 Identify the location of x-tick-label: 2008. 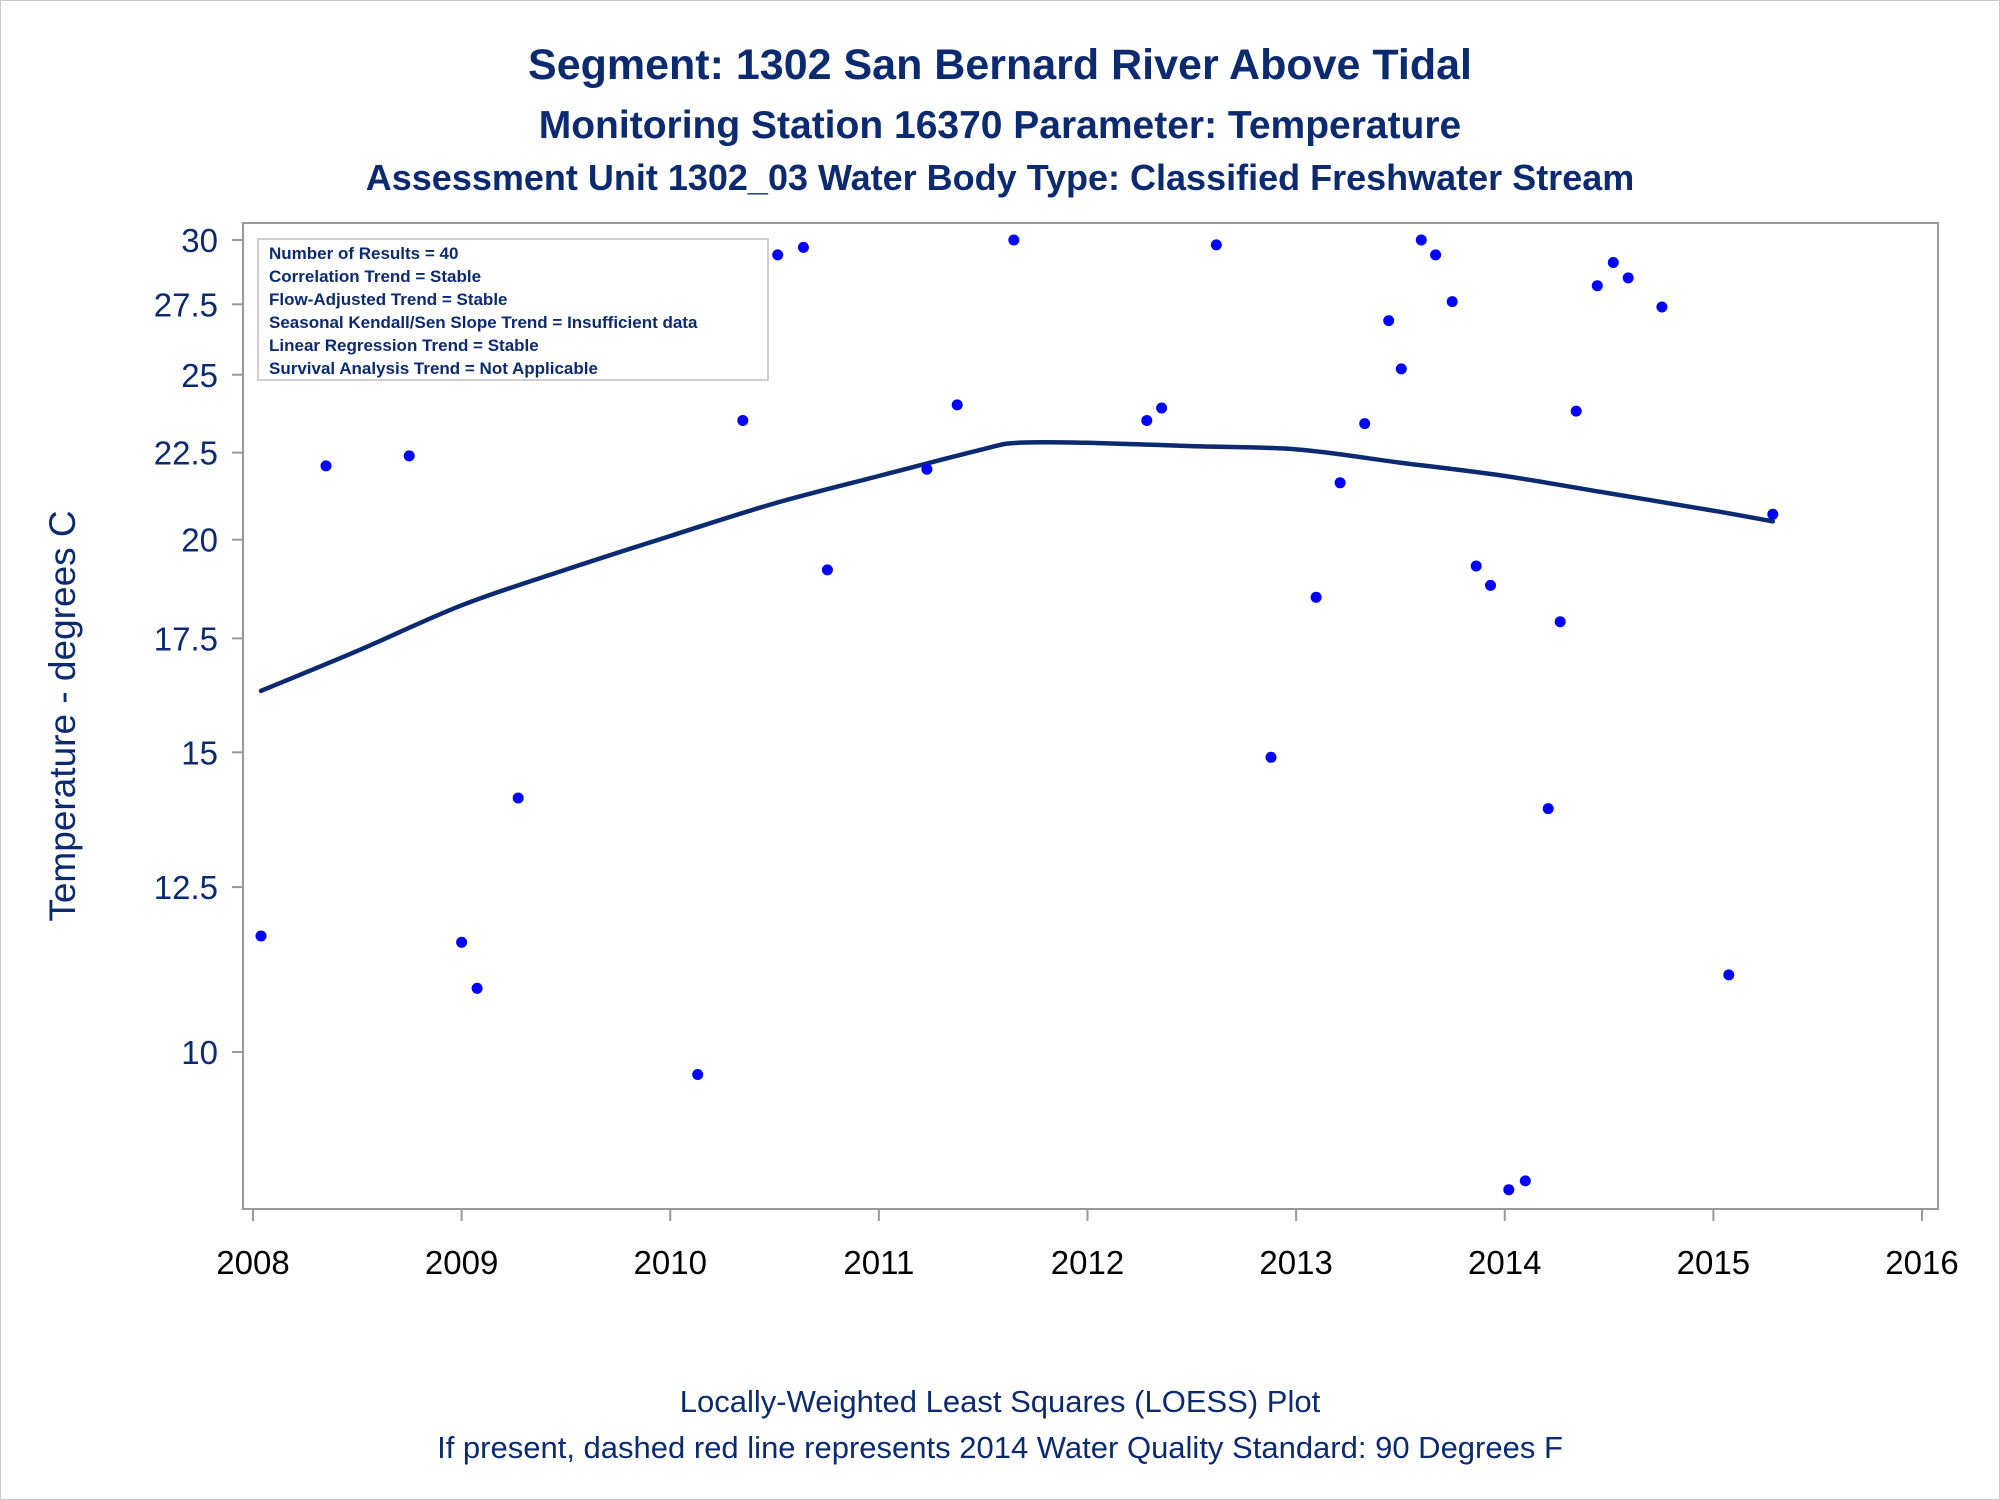
(252, 1262).